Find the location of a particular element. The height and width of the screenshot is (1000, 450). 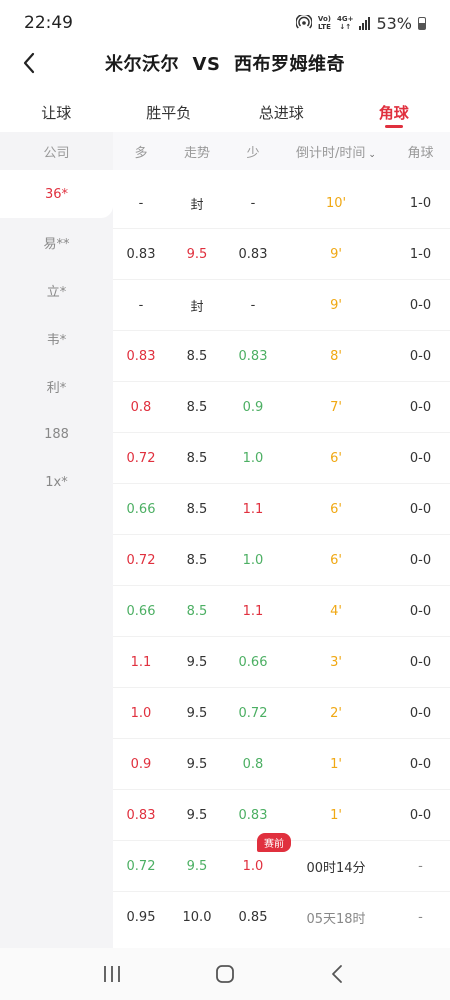

table-row: 0.72 8.5 1.0 6' 0-0 is located at coordinates (281, 560).